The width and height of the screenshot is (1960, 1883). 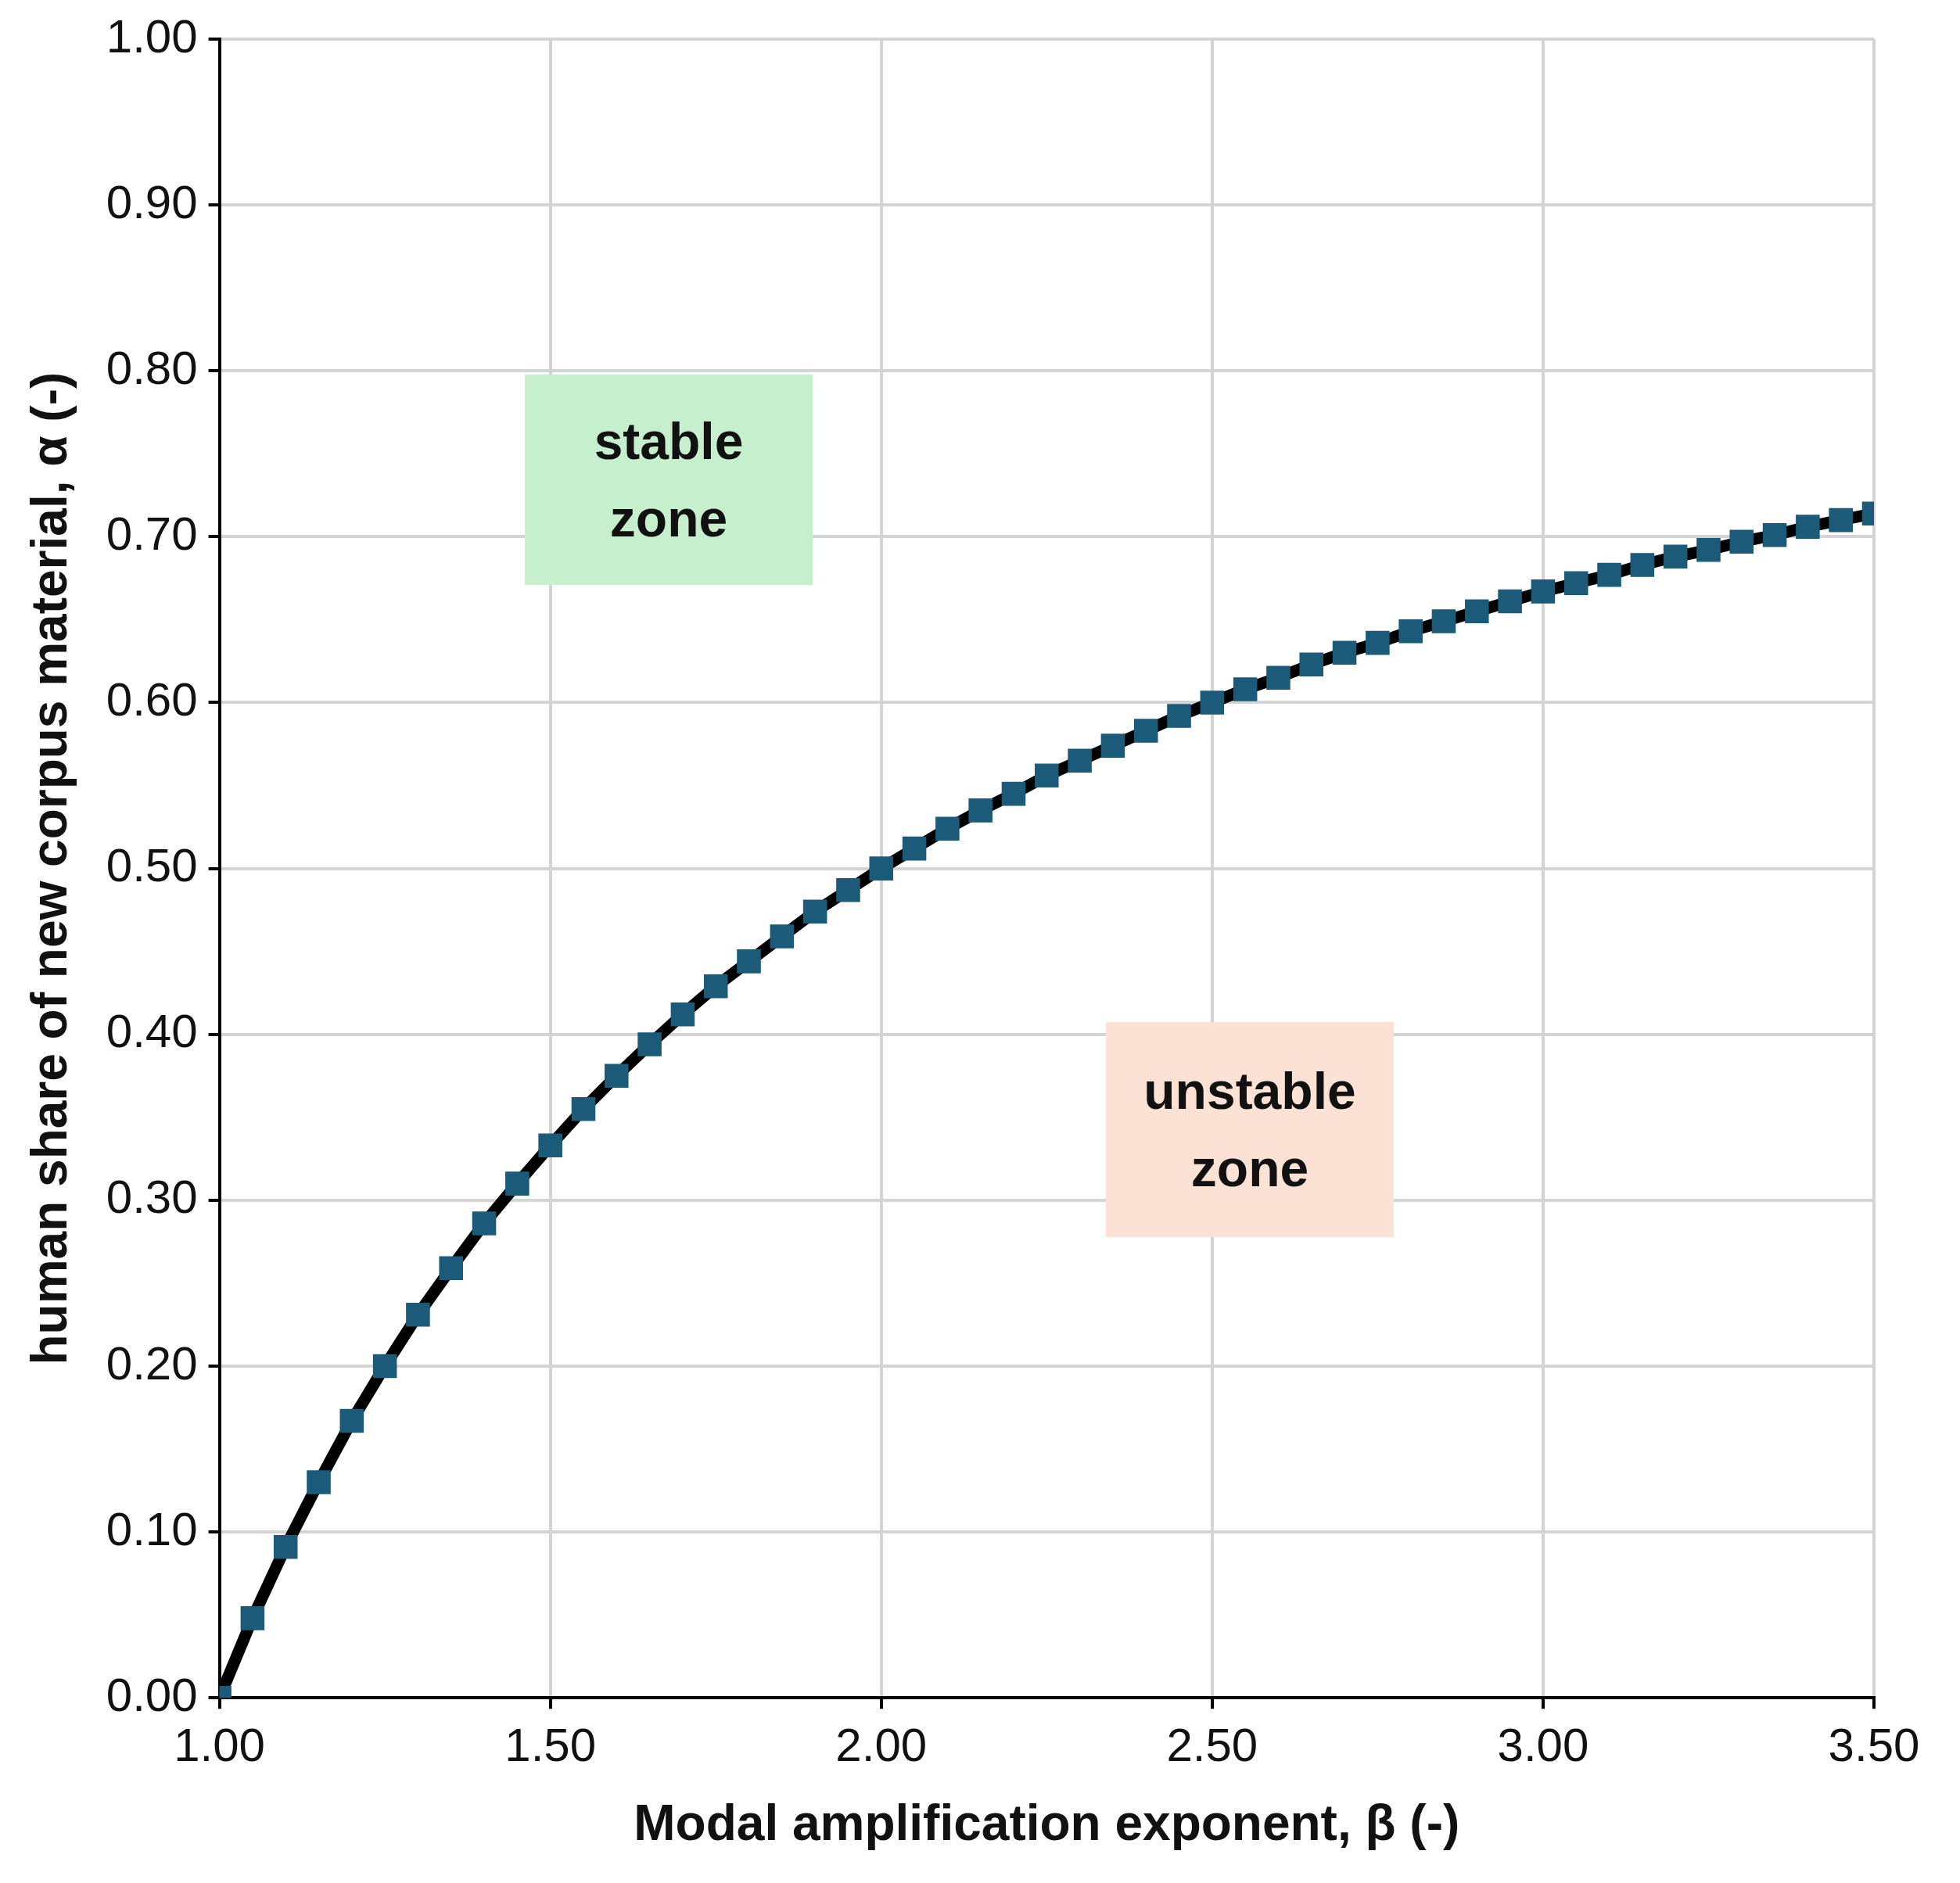 What do you see at coordinates (1212, 1744) in the screenshot?
I see `x-tick-label: 2.50` at bounding box center [1212, 1744].